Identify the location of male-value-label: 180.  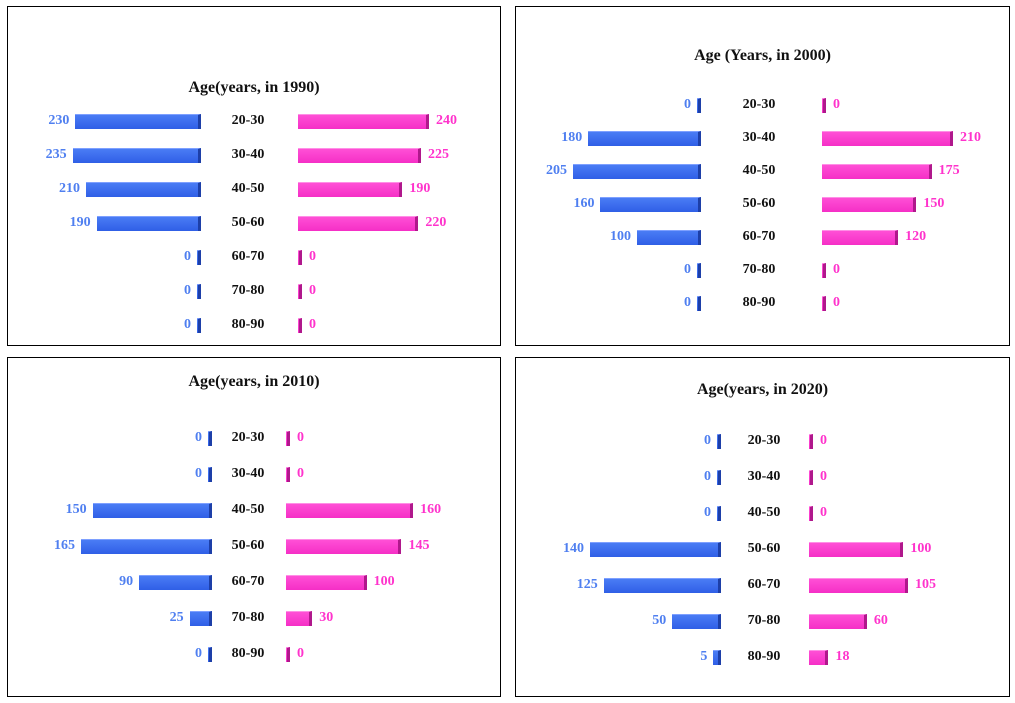
(572, 137).